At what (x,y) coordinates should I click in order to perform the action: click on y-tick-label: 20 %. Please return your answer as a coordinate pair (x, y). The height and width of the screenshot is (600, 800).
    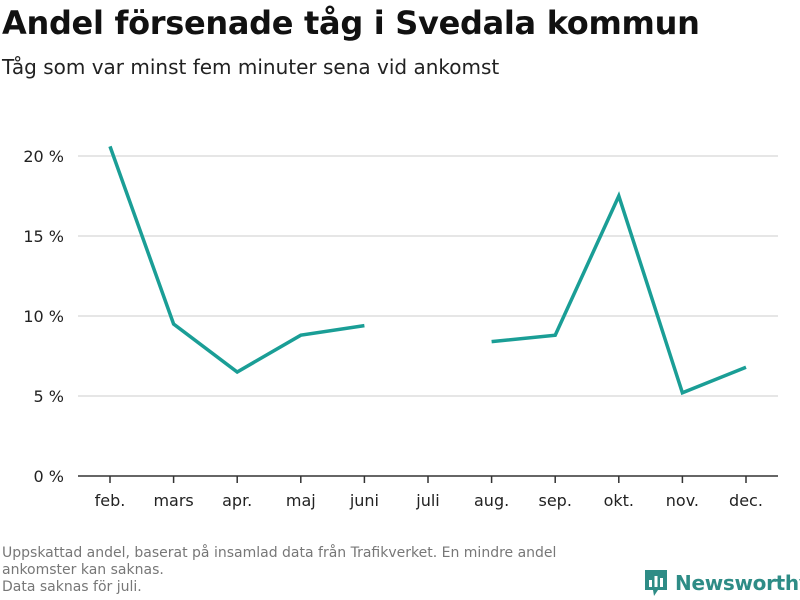
    Looking at the image, I should click on (43, 156).